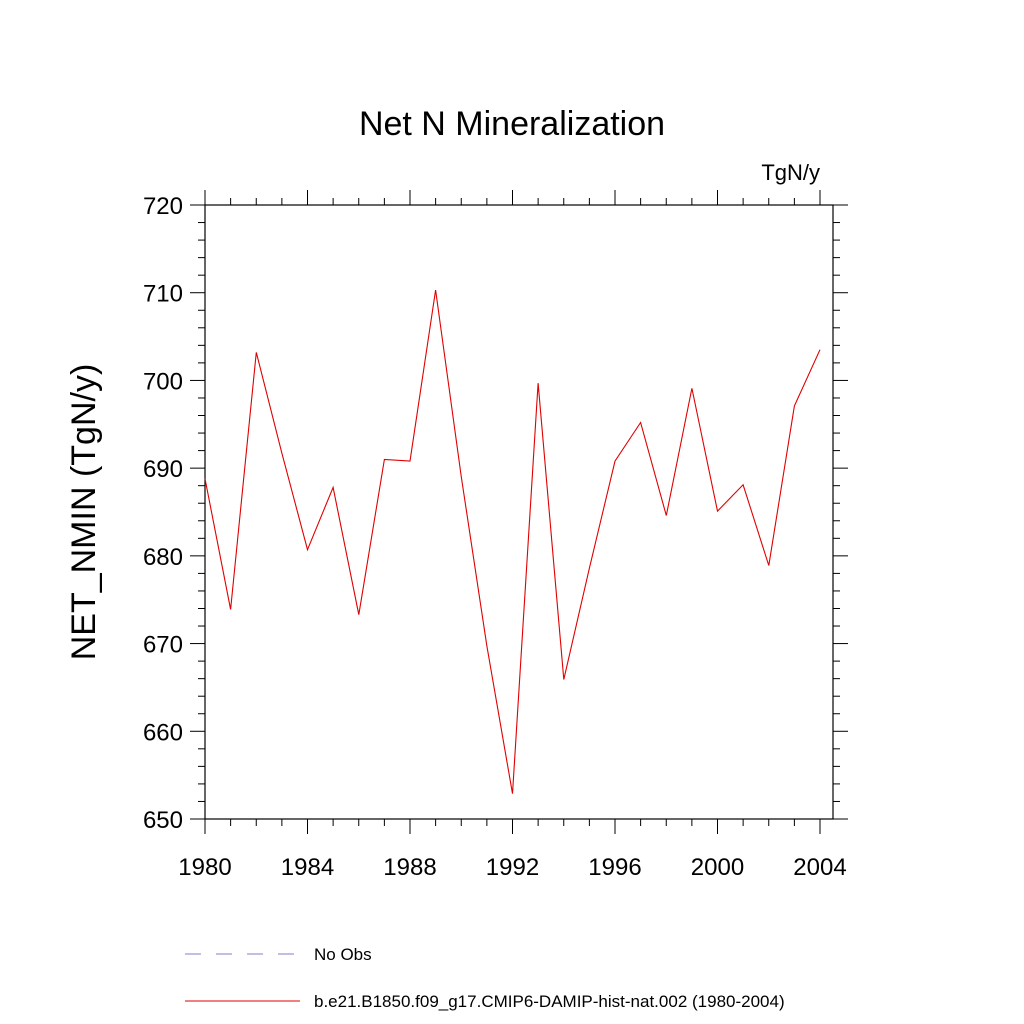  What do you see at coordinates (512, 124) in the screenshot?
I see `chart-title: Net N Mineralization` at bounding box center [512, 124].